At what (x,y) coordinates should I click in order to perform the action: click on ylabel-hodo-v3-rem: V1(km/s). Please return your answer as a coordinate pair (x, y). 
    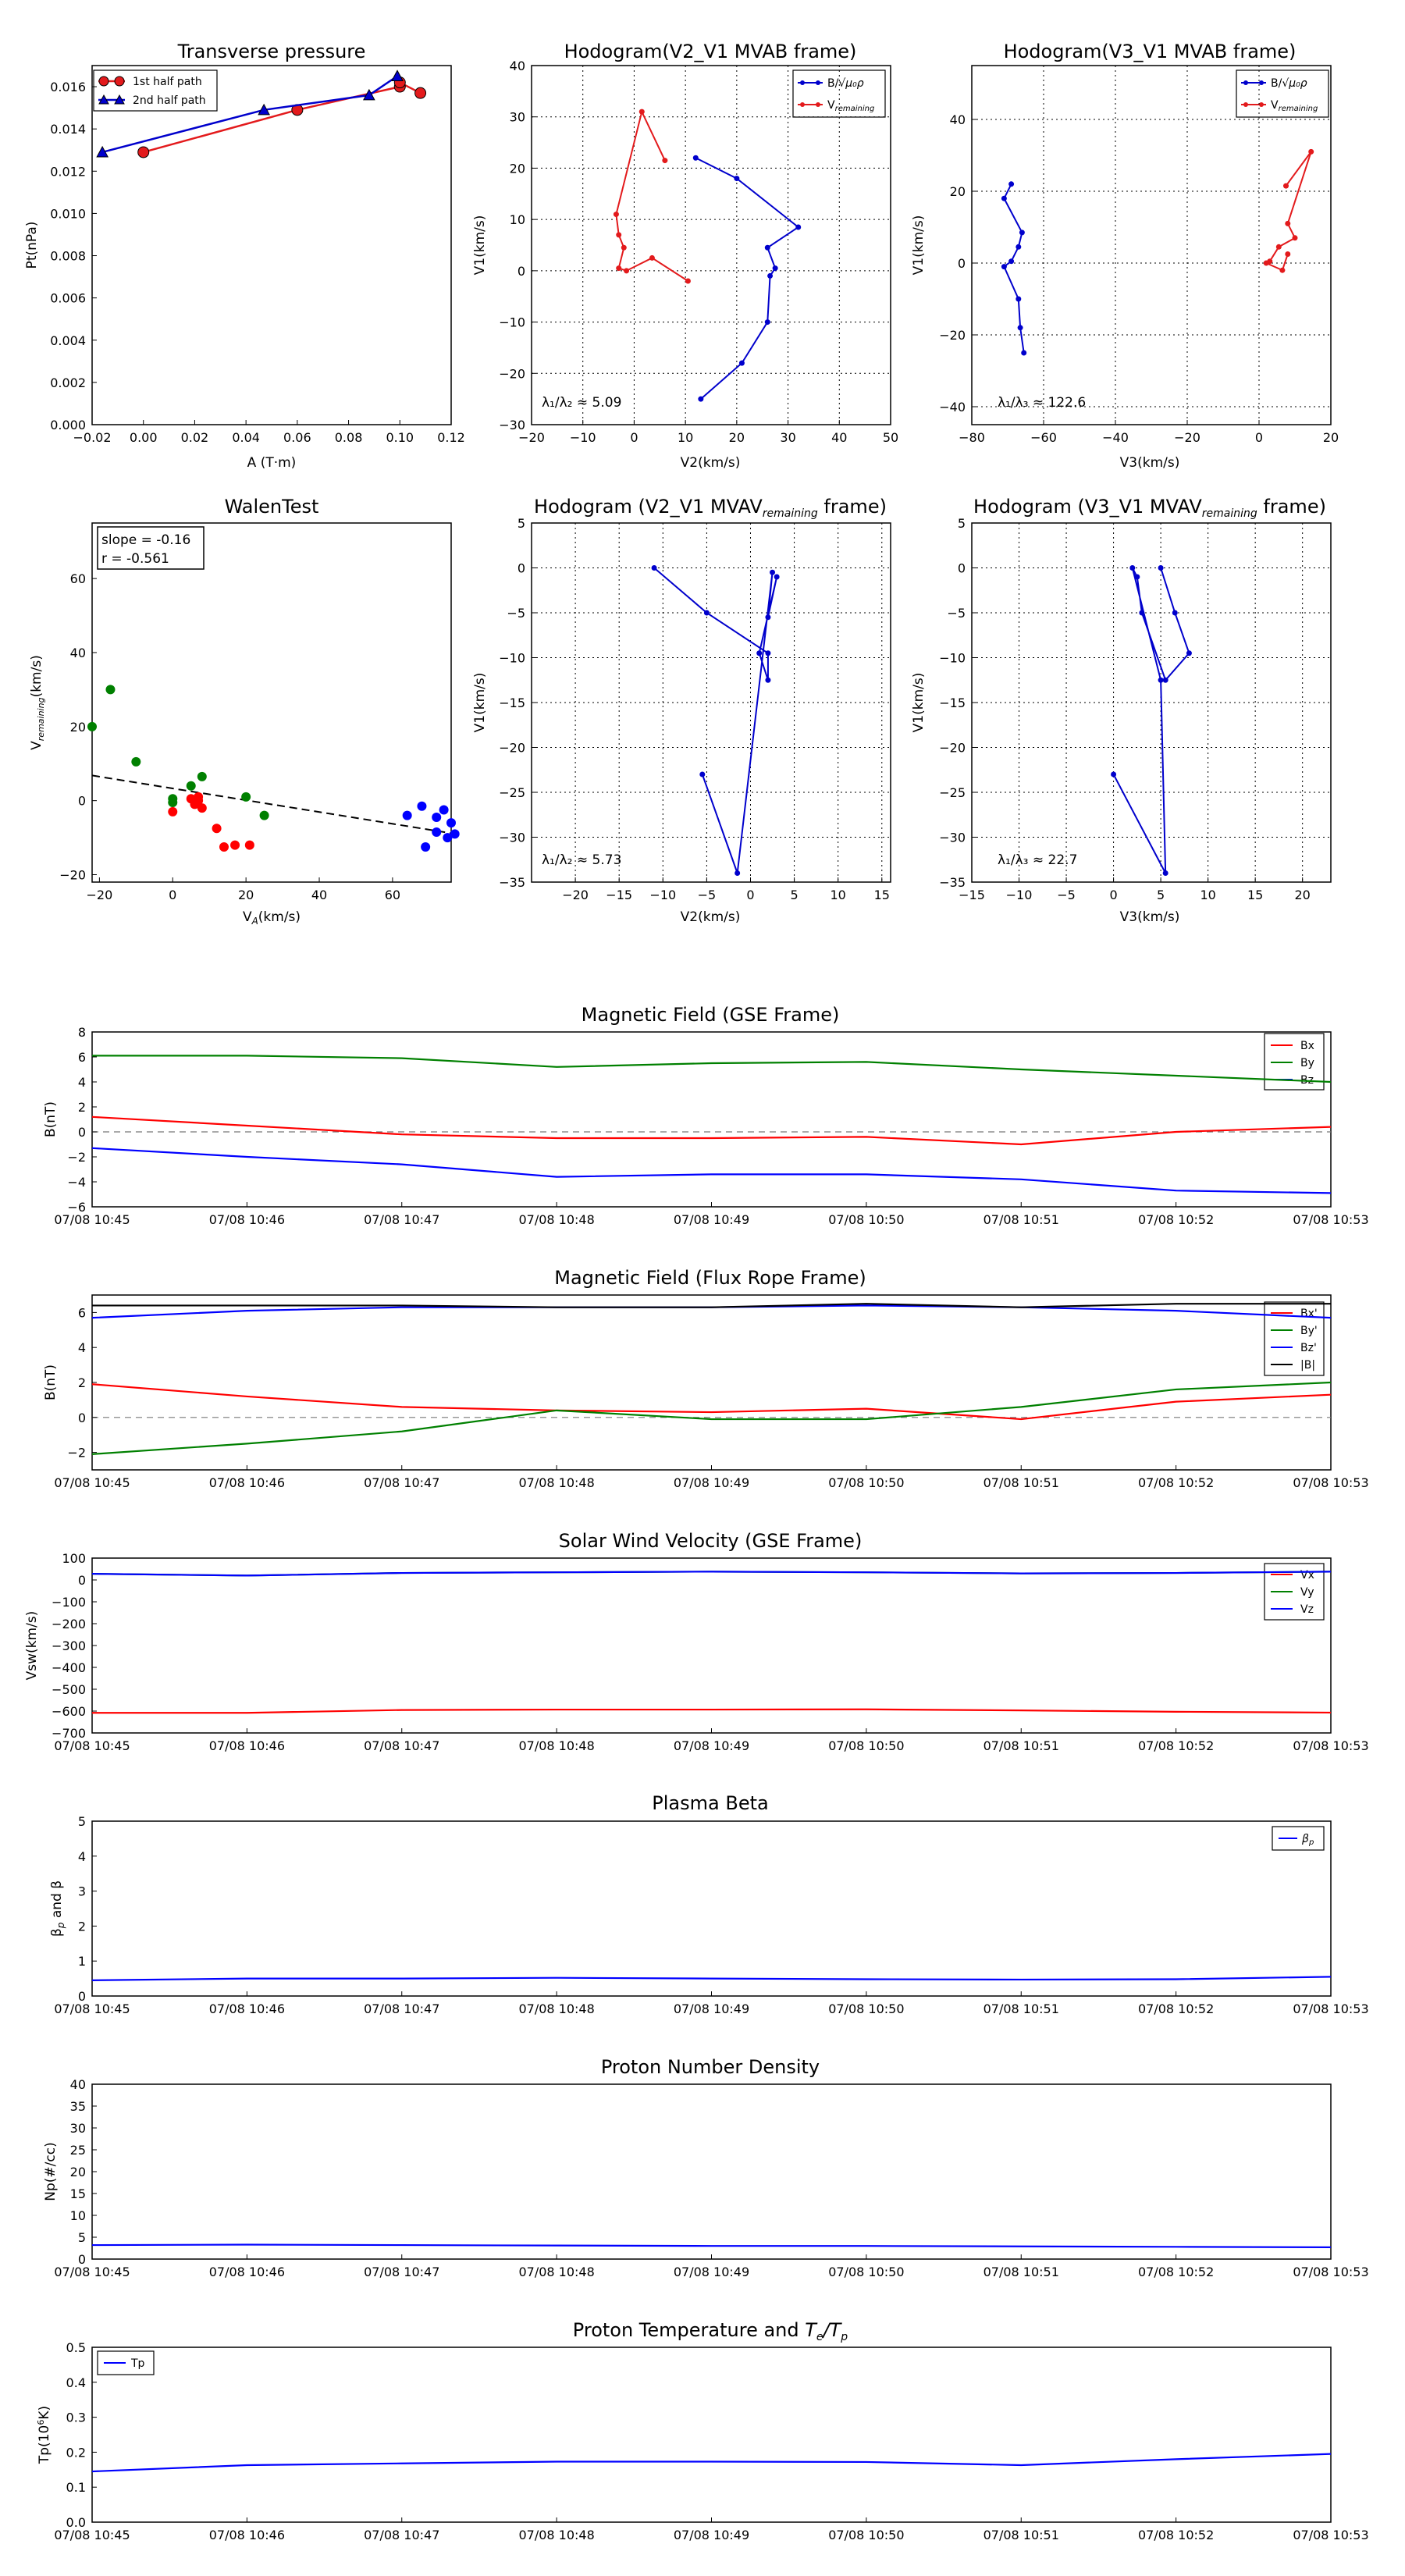
    Looking at the image, I should click on (919, 703).